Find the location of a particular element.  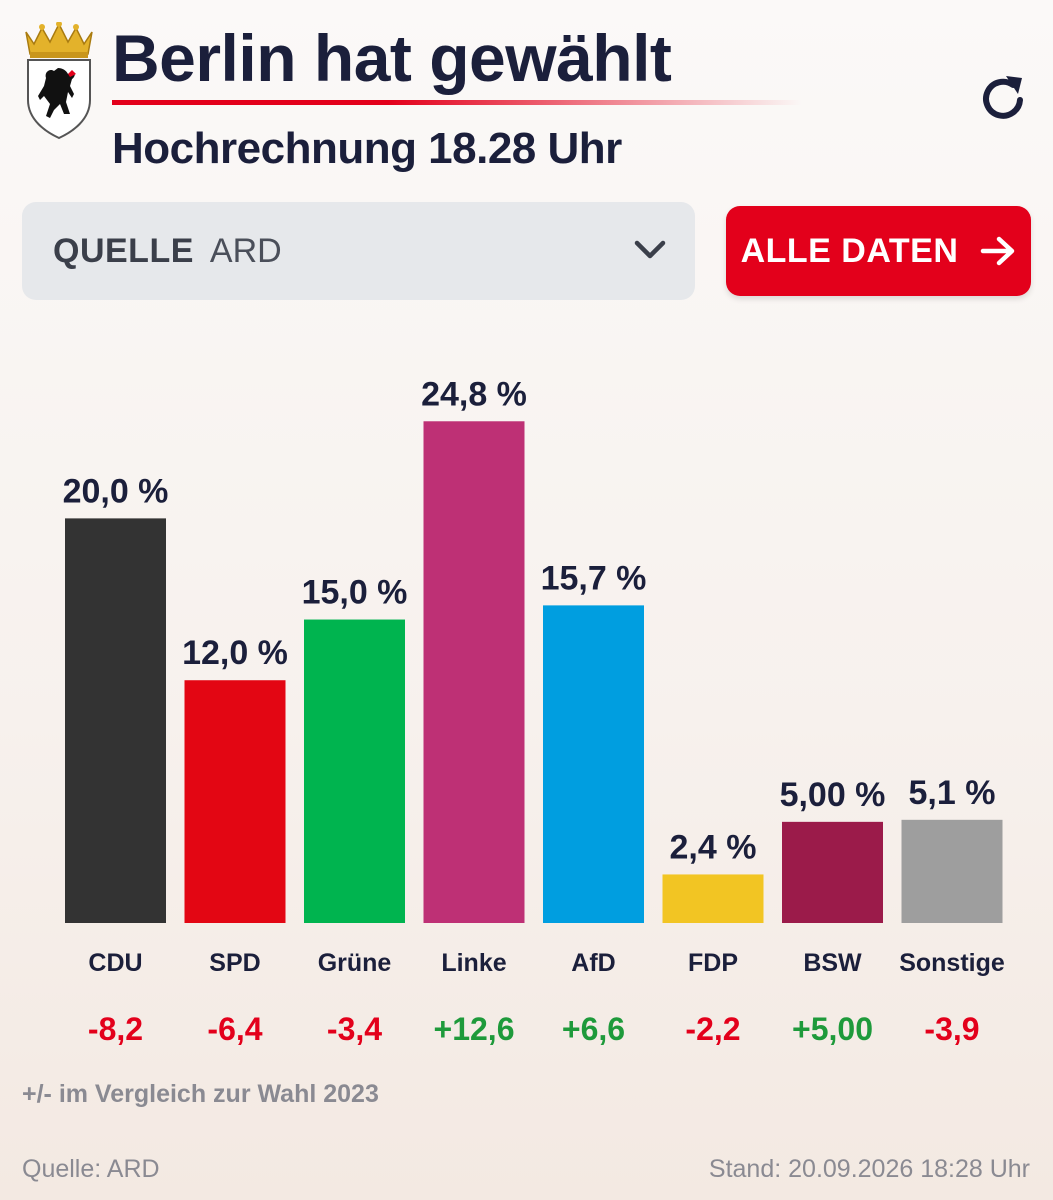

comparison-footnote: +/- im Vergleich zur Wahl 2023 is located at coordinates (200, 1094).